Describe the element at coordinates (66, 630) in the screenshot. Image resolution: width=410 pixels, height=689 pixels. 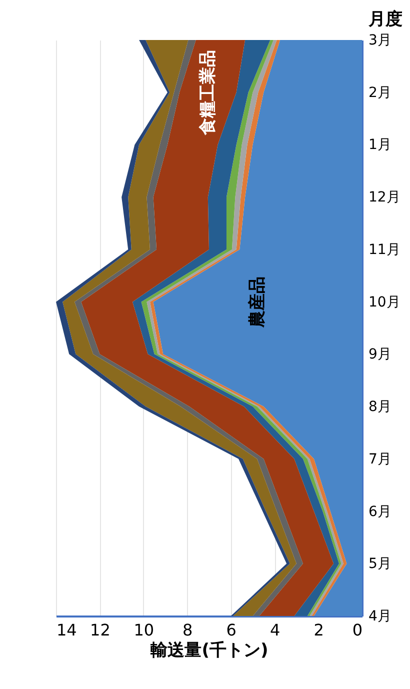
I see `x-tick-label: 14` at that location.